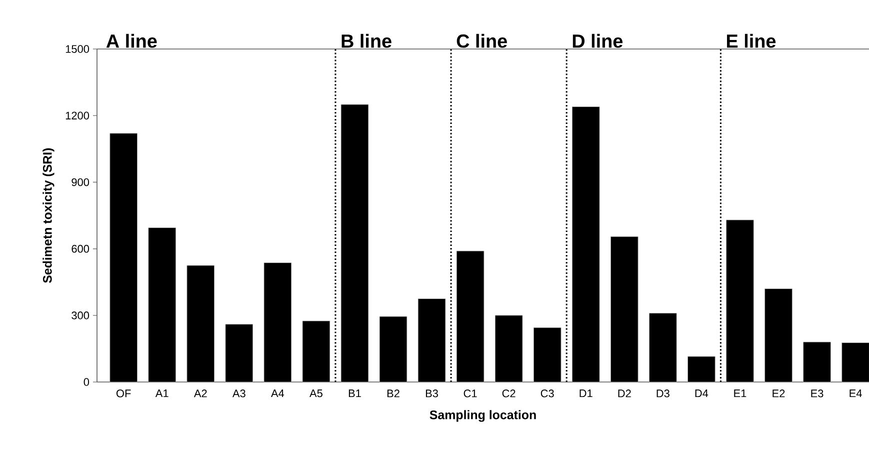 The height and width of the screenshot is (451, 869). What do you see at coordinates (131, 41) in the screenshot?
I see `text: A line` at bounding box center [131, 41].